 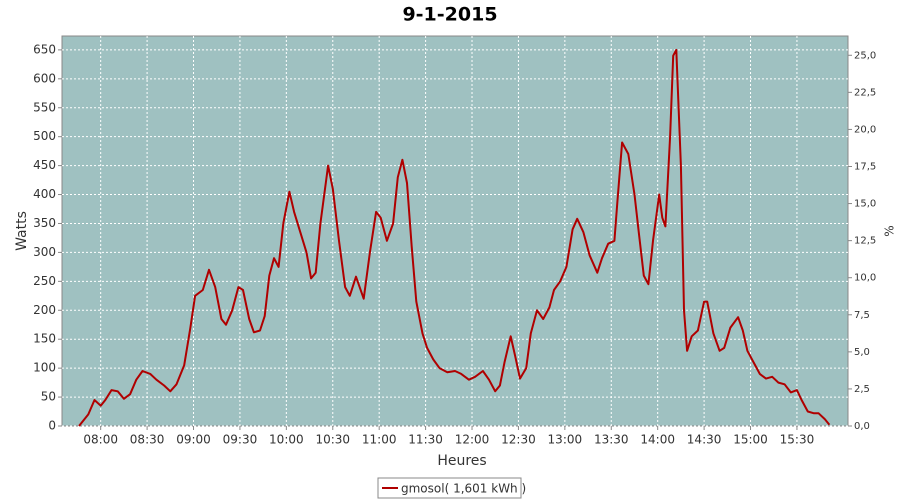 What do you see at coordinates (862, 352) in the screenshot?
I see `y2-tick-label: 5,0` at bounding box center [862, 352].